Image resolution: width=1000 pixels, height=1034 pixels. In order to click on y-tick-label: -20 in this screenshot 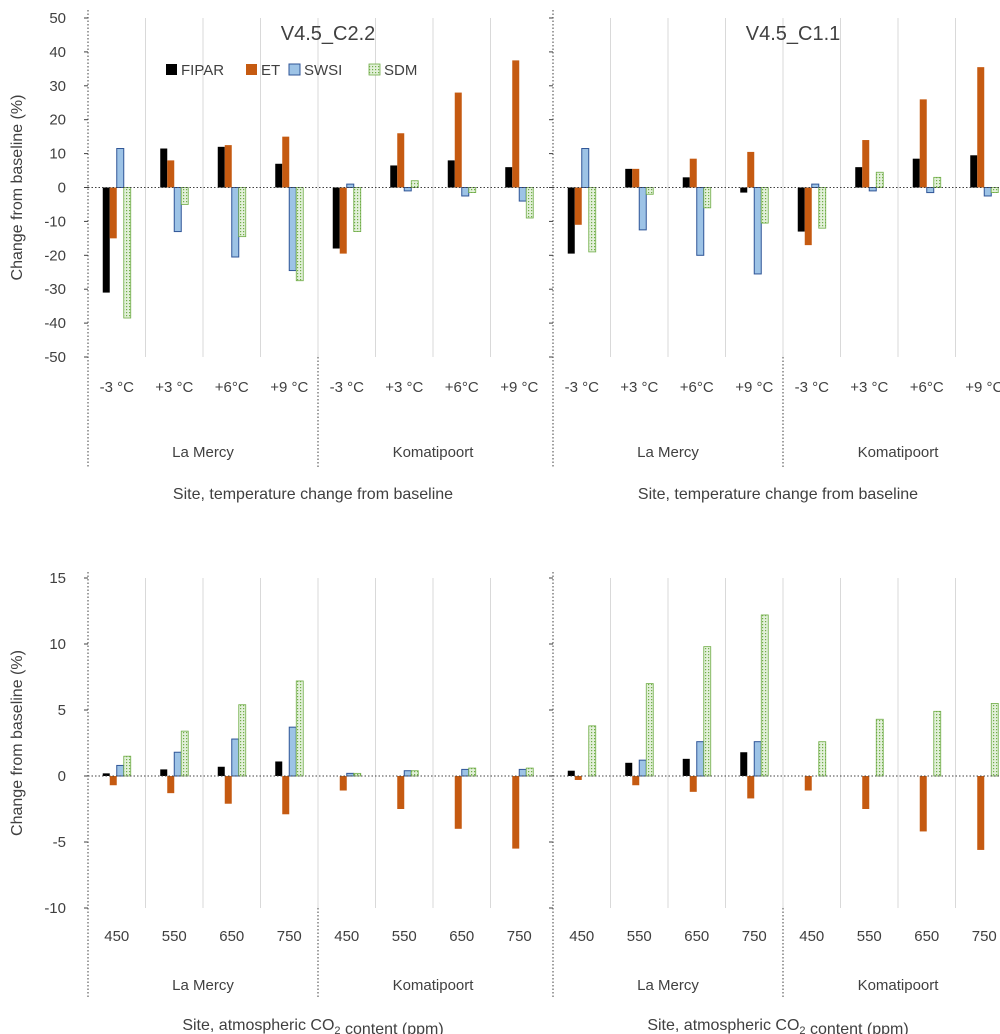, I will do `click(55, 255)`.